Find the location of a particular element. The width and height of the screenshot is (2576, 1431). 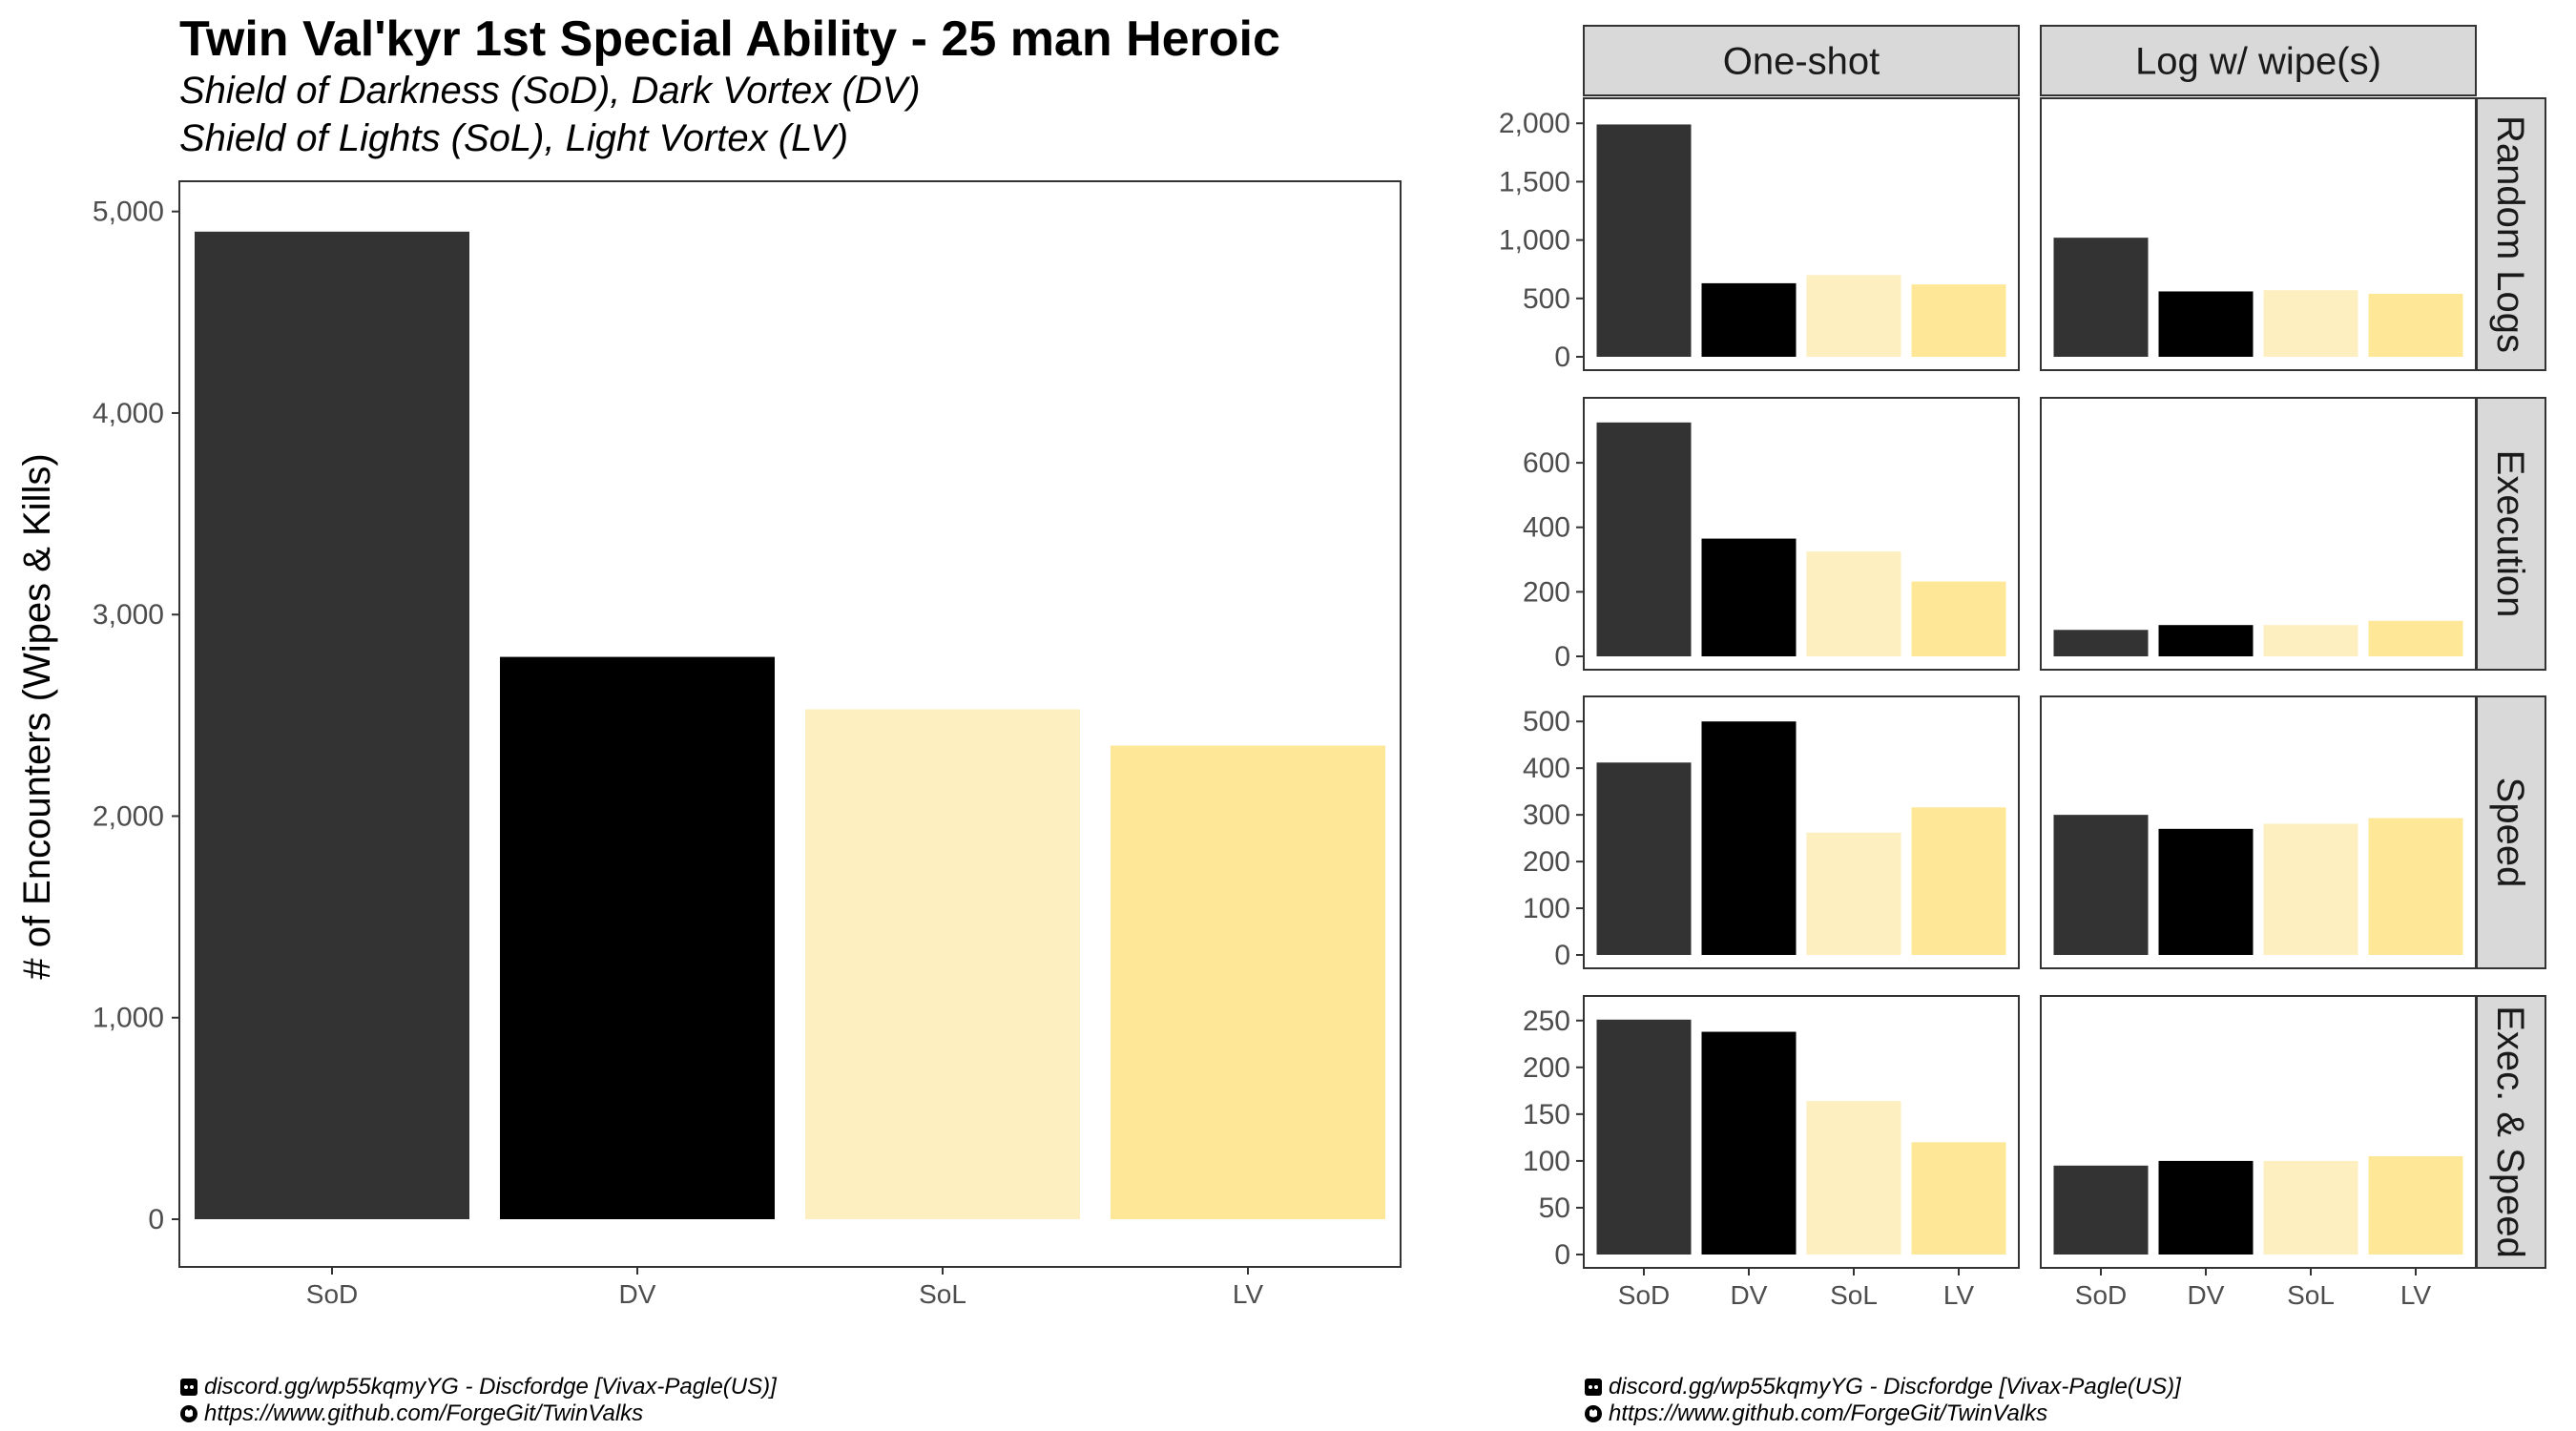

column-strip is located at coordinates (1801, 61).